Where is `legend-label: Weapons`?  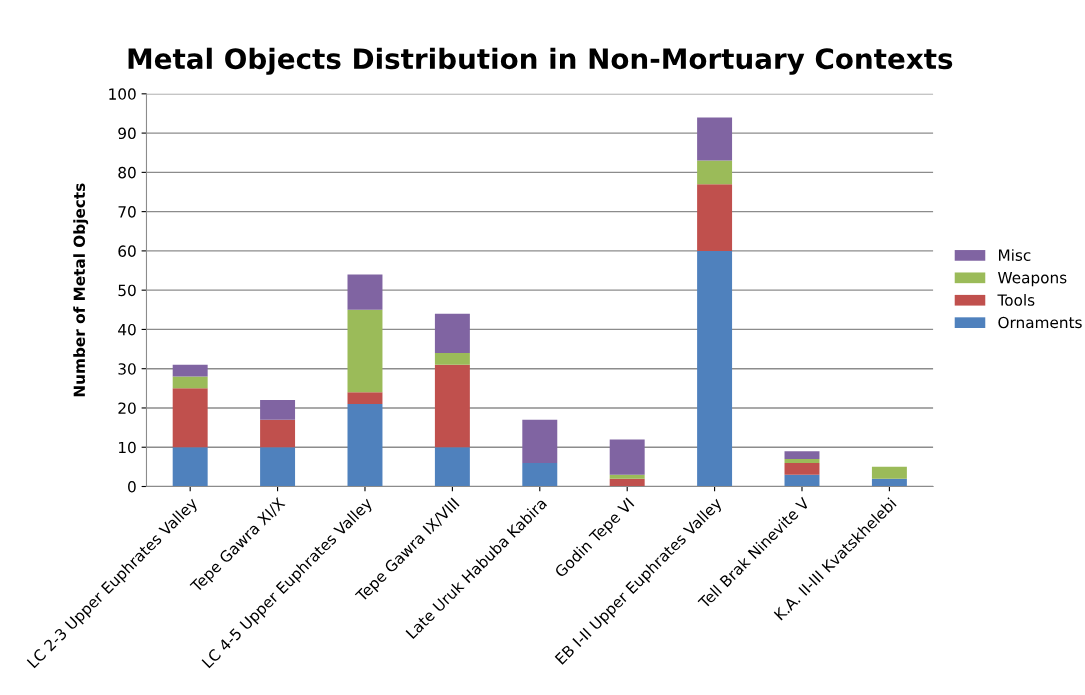 legend-label: Weapons is located at coordinates (1032, 279).